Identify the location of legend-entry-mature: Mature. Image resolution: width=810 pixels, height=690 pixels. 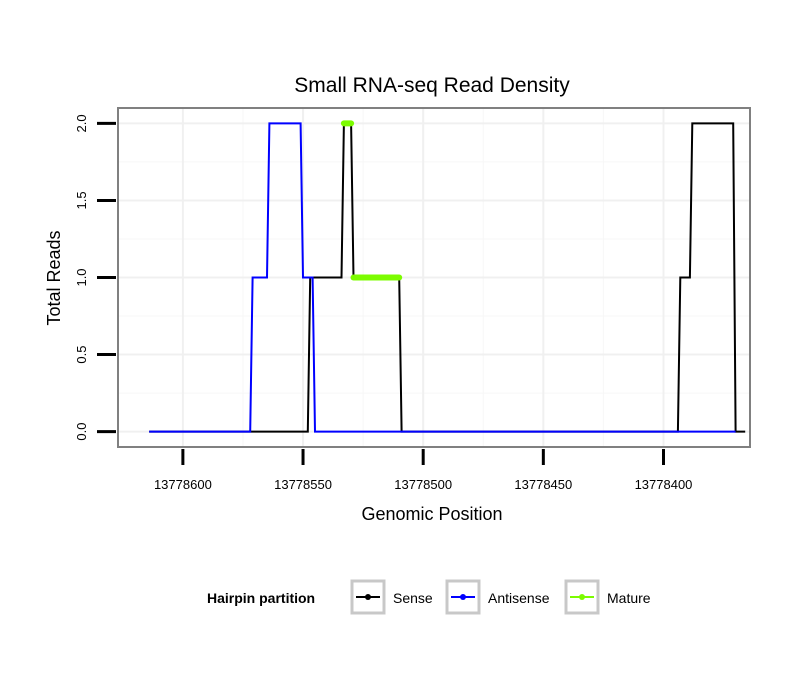
(607, 597).